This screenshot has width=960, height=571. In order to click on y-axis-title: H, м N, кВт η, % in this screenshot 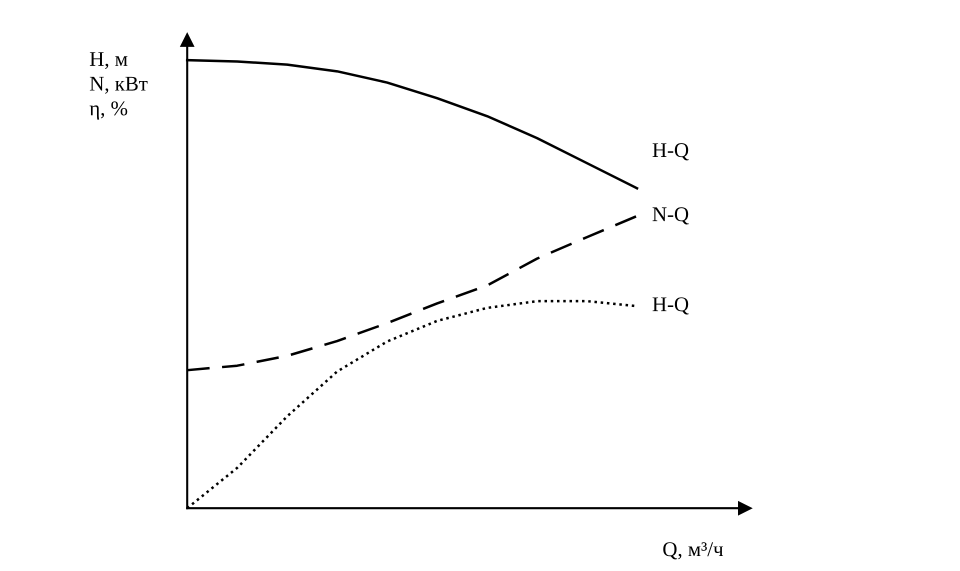, I will do `click(119, 86)`.